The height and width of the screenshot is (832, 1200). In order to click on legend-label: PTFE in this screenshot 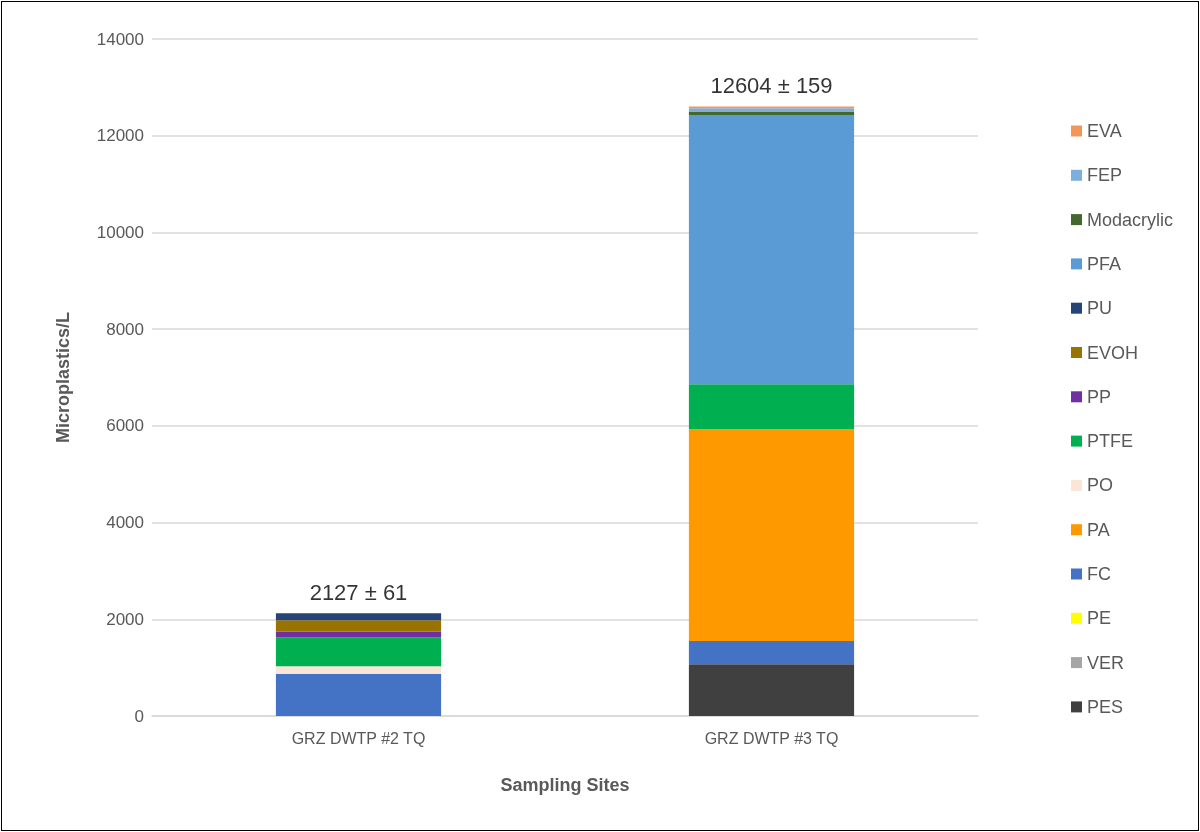, I will do `click(1109, 441)`.